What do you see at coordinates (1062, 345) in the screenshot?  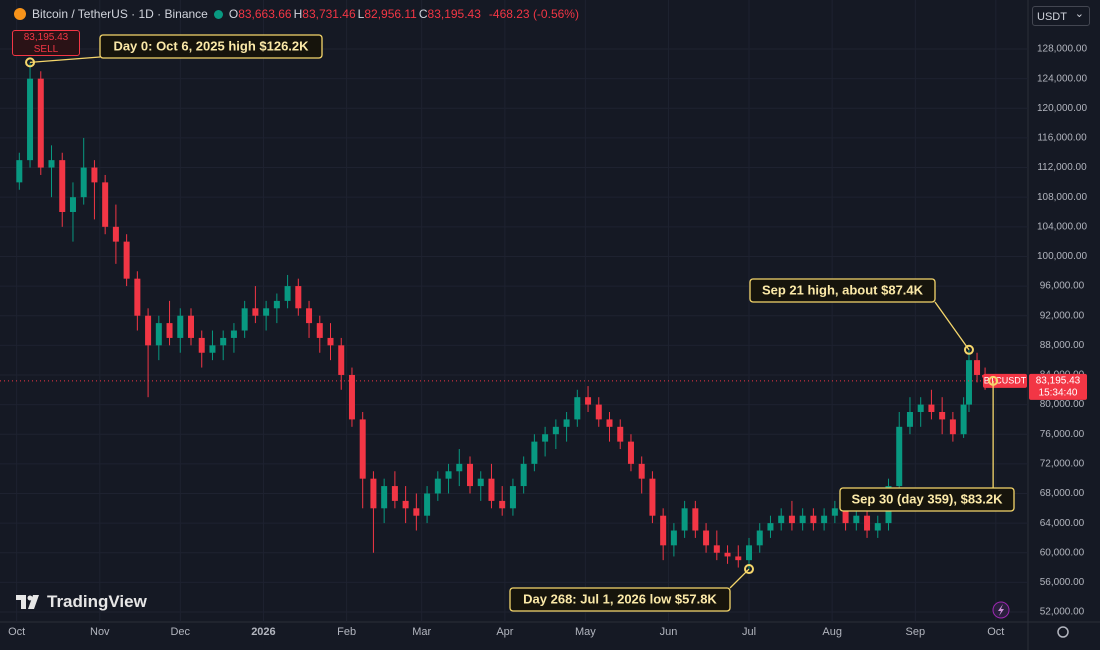 I see `y-tick-label: 88,000.00` at bounding box center [1062, 345].